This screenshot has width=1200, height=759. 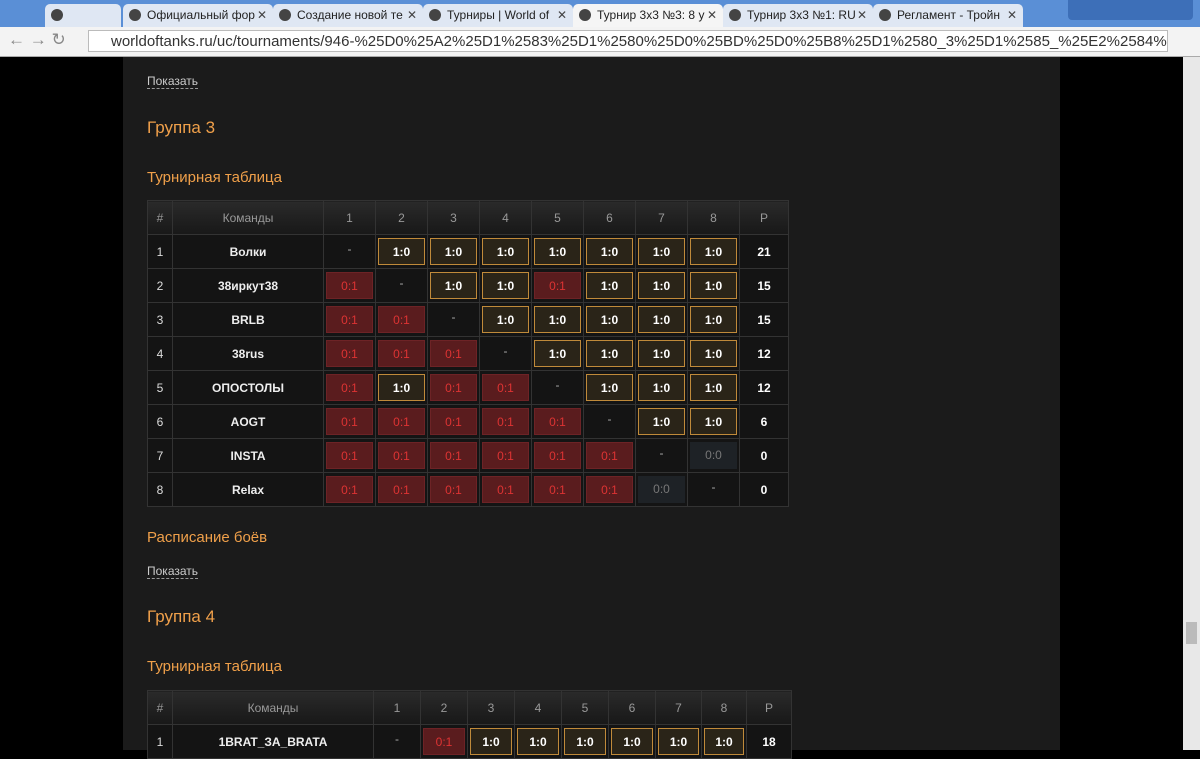 I want to click on tab: Турниры | World of ✕, so click(x=498, y=15).